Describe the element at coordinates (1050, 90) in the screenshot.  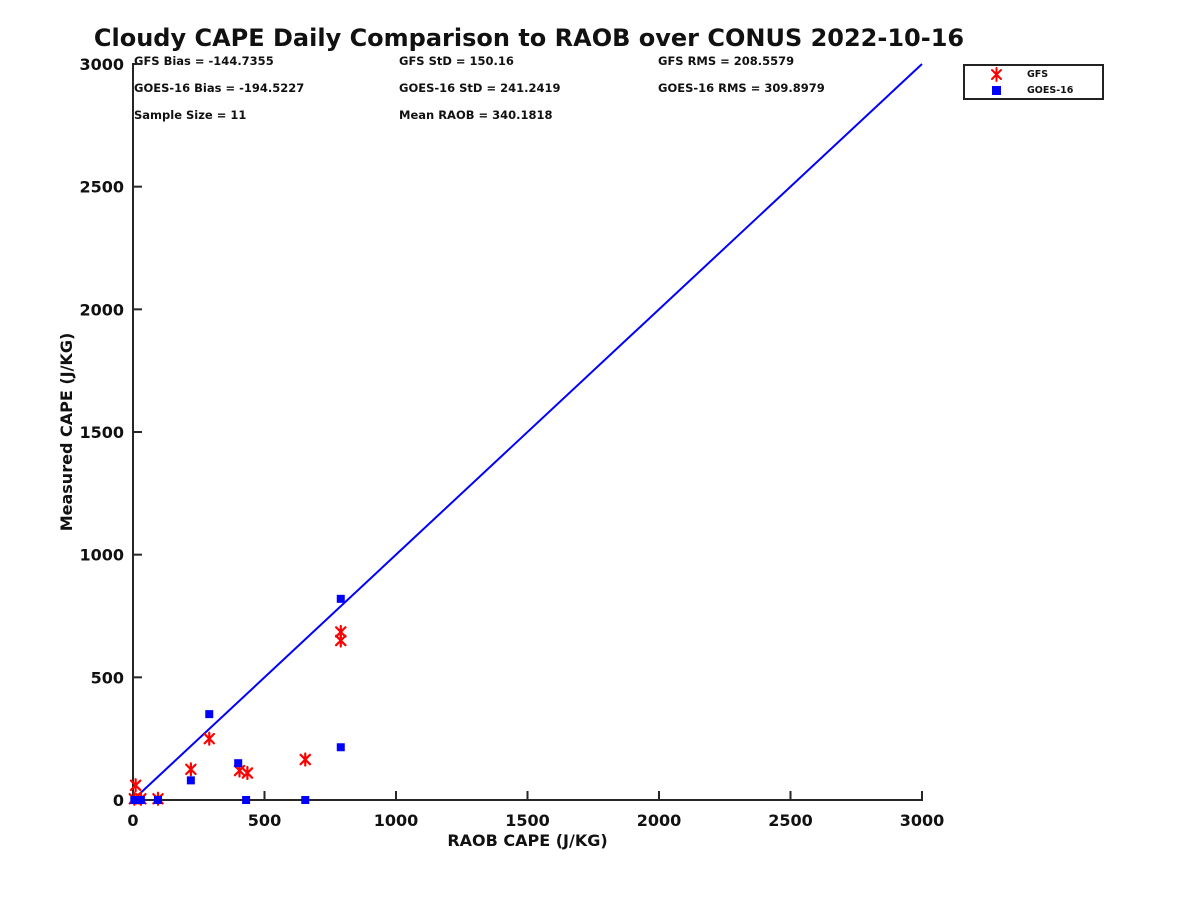
I see `legend-label-goes16: GOES-16` at that location.